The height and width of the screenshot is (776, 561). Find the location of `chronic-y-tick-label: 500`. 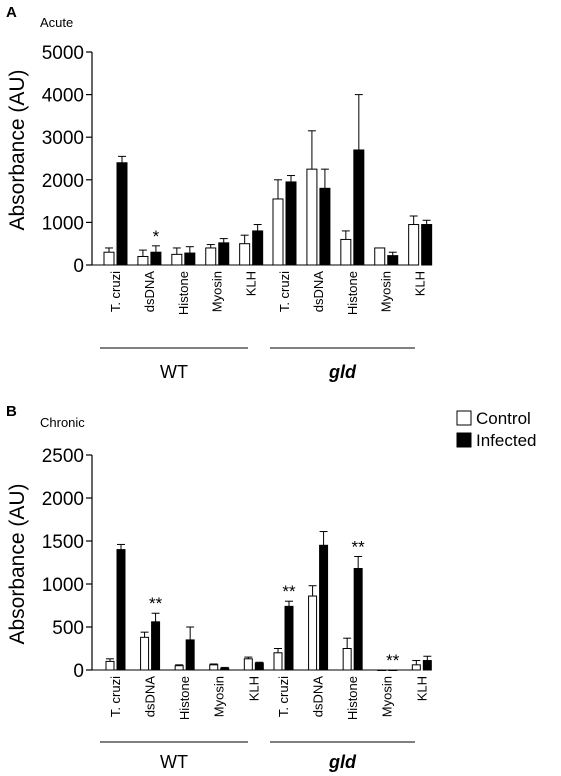

chronic-y-tick-label: 500 is located at coordinates (68, 628).